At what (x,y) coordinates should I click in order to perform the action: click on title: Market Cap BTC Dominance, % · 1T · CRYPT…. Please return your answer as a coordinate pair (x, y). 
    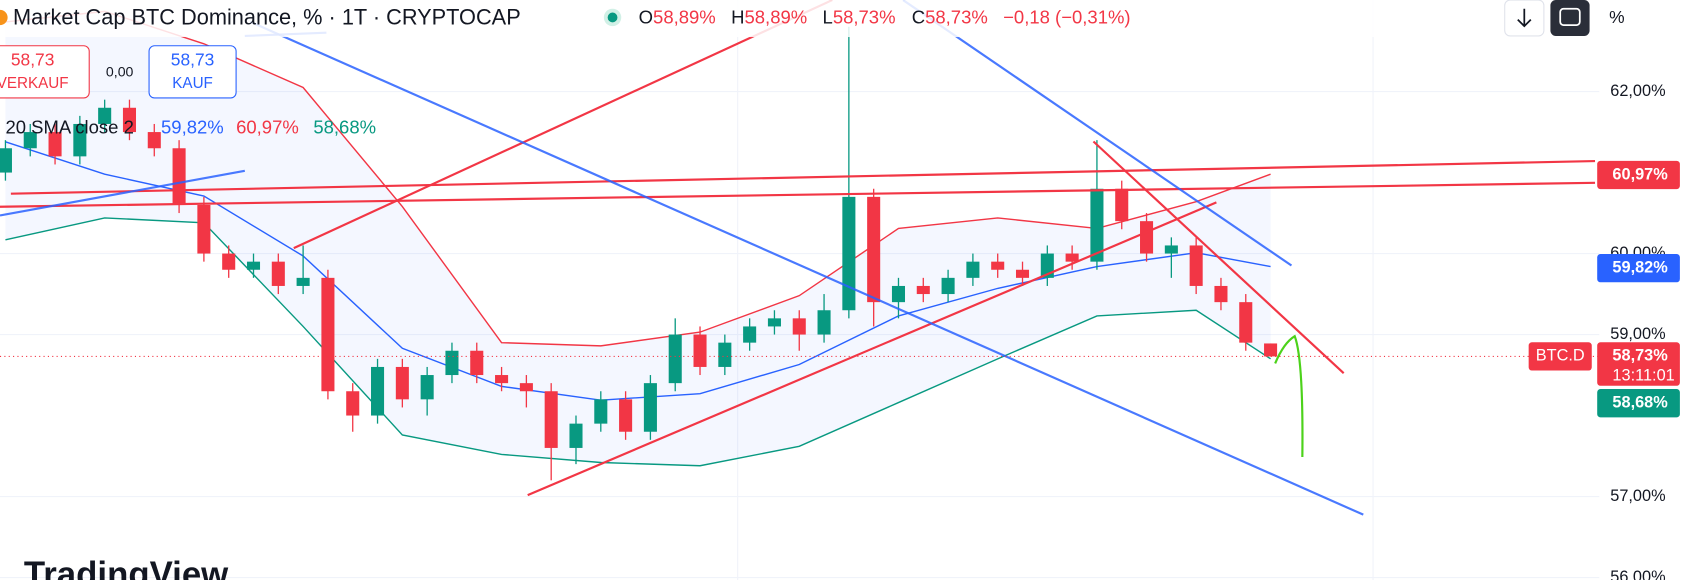
    Looking at the image, I should click on (267, 16).